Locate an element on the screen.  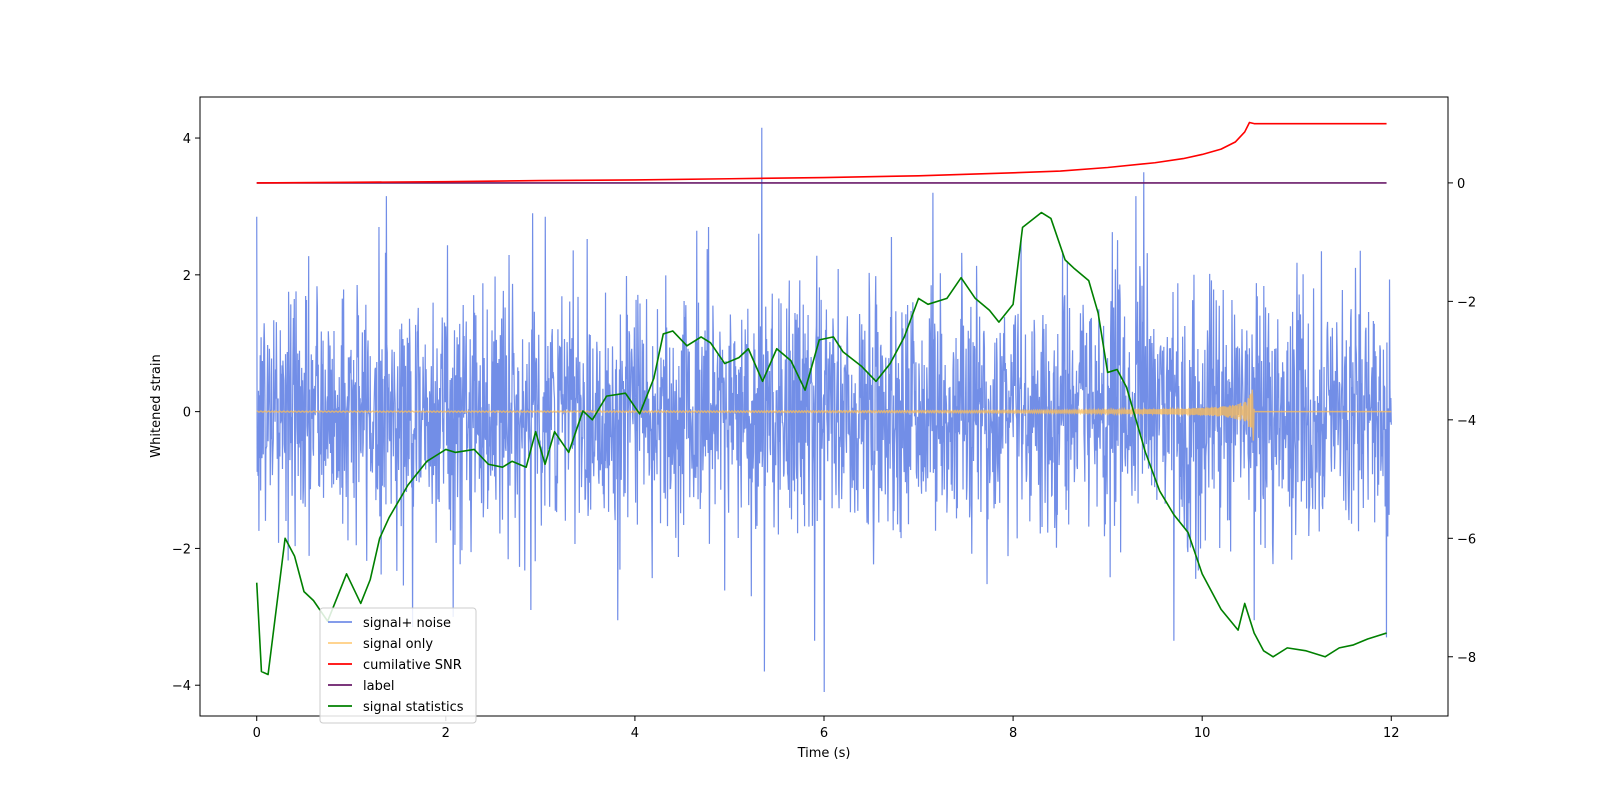
x-tick-label: 8 is located at coordinates (1013, 733).